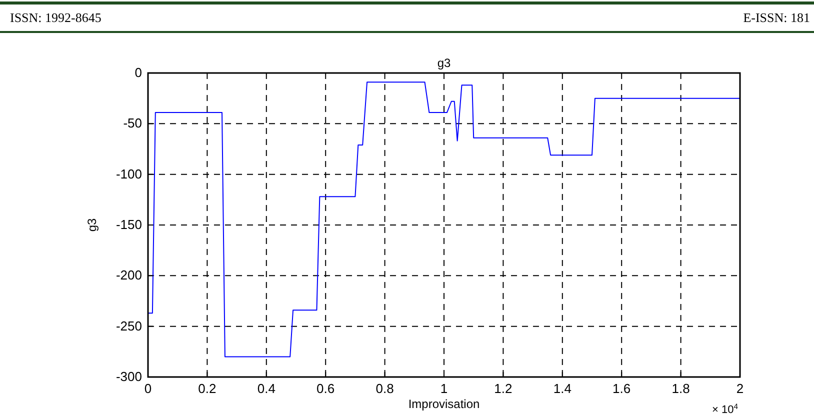  I want to click on x-tick-label: 0.2, so click(207, 388).